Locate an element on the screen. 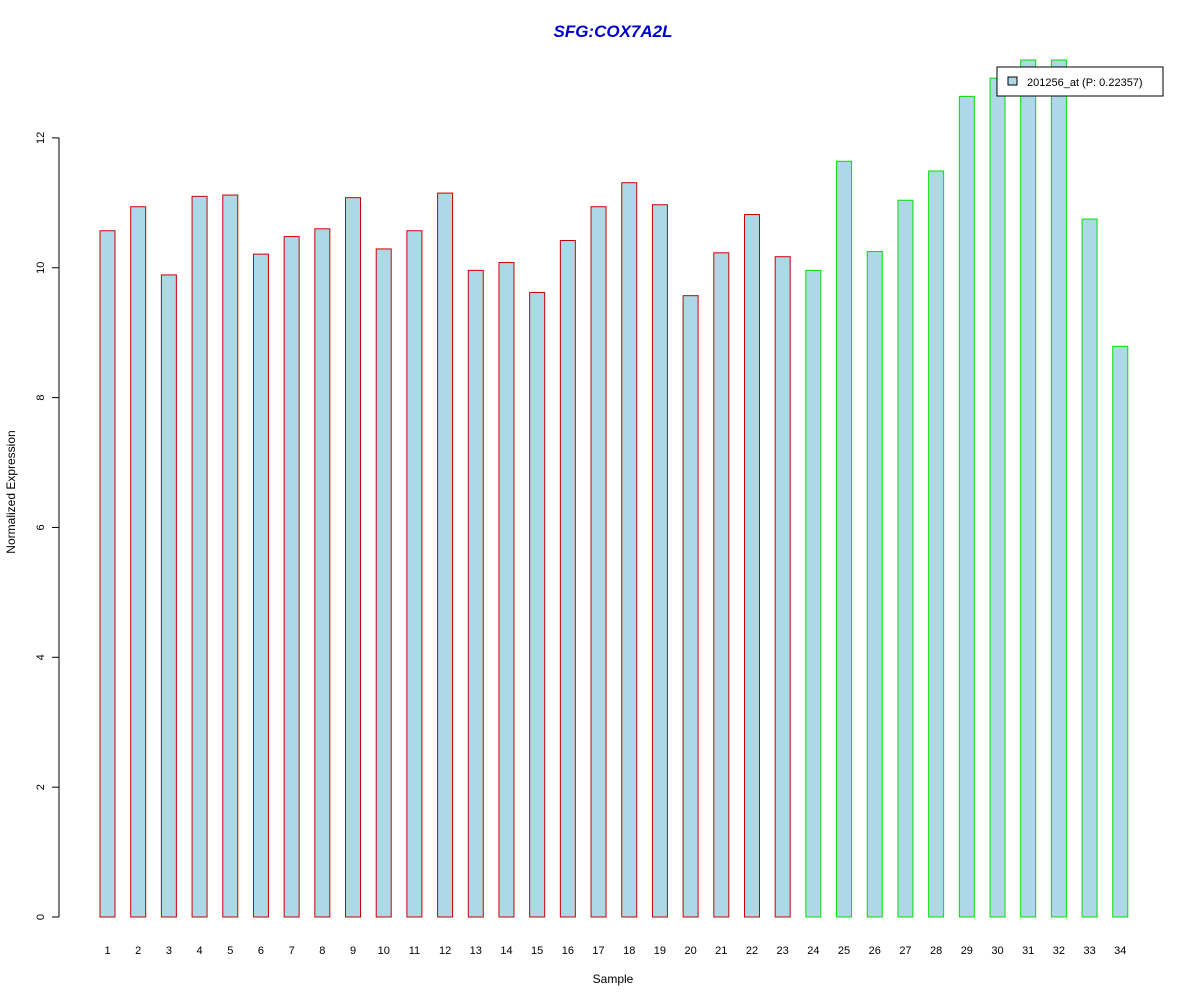  y-tick-label: 4 is located at coordinates (41, 657).